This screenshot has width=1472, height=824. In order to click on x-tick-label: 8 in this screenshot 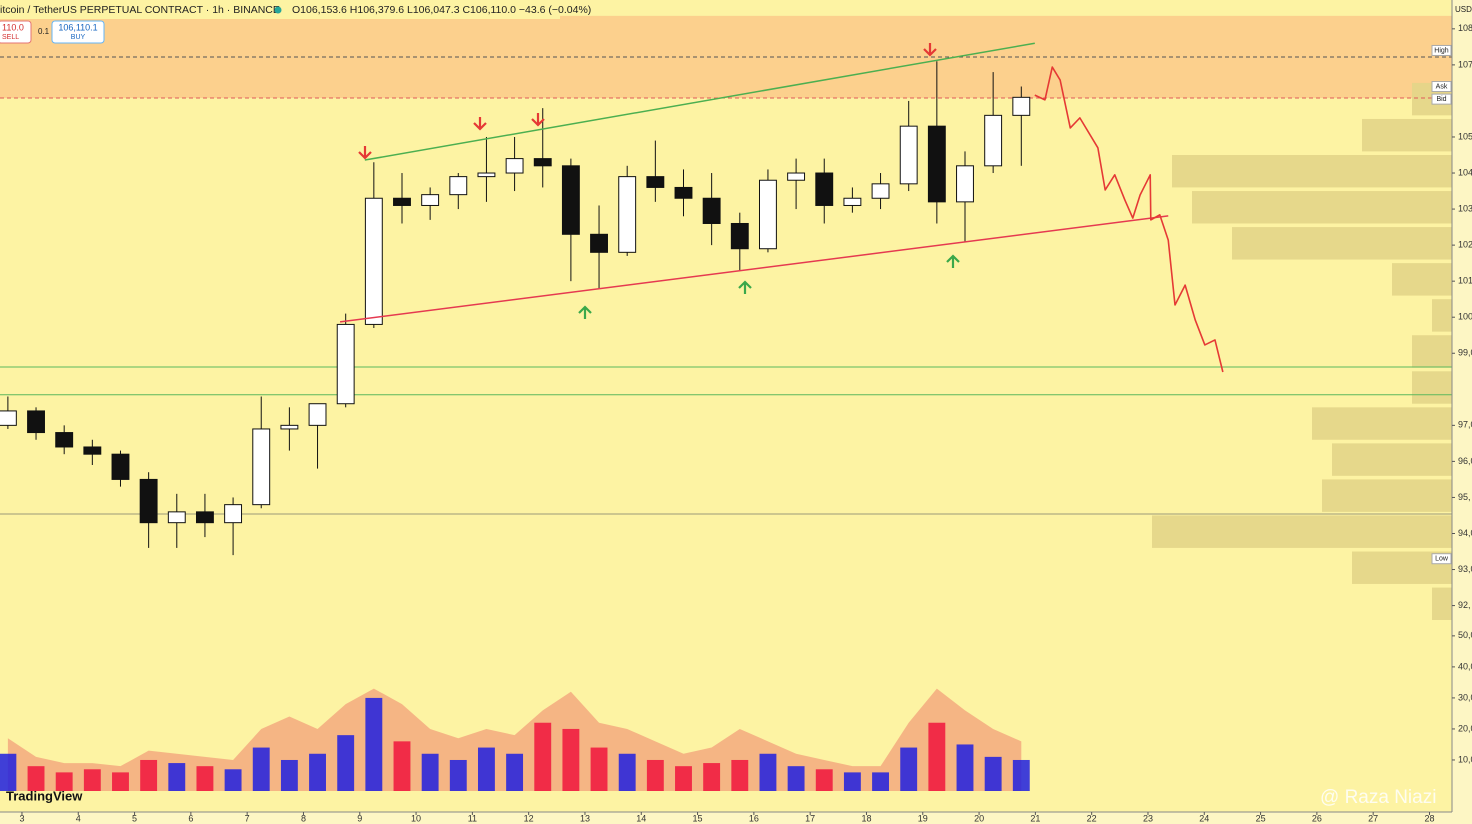, I will do `click(303, 818)`.